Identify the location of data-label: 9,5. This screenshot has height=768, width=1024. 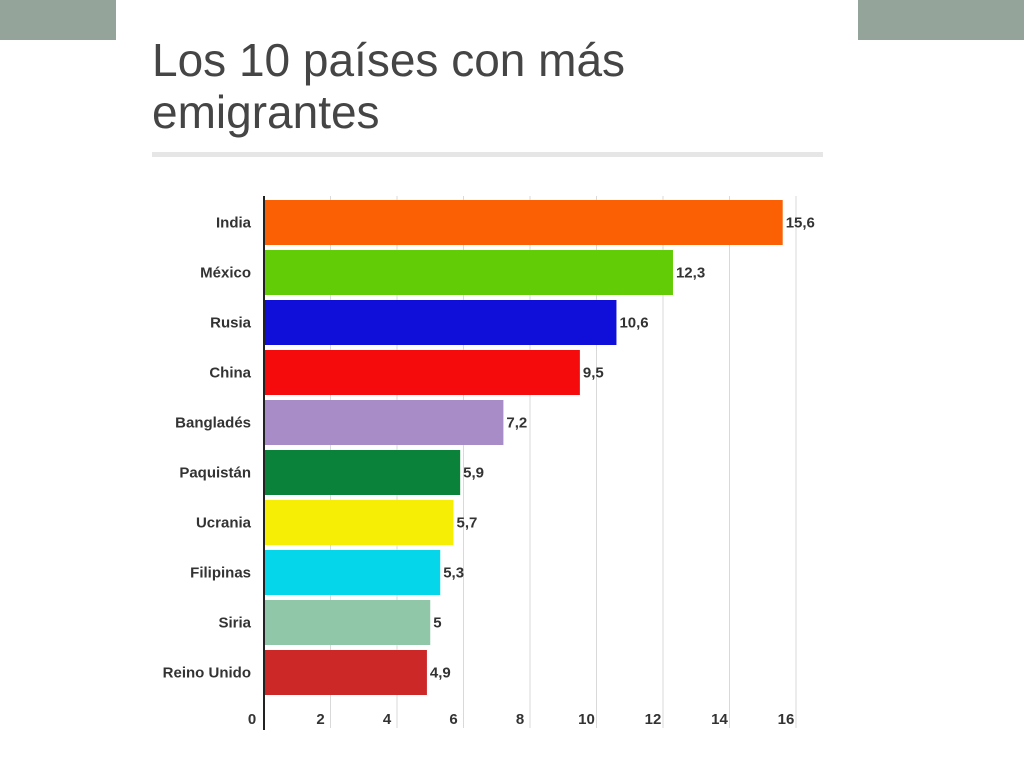
(593, 373).